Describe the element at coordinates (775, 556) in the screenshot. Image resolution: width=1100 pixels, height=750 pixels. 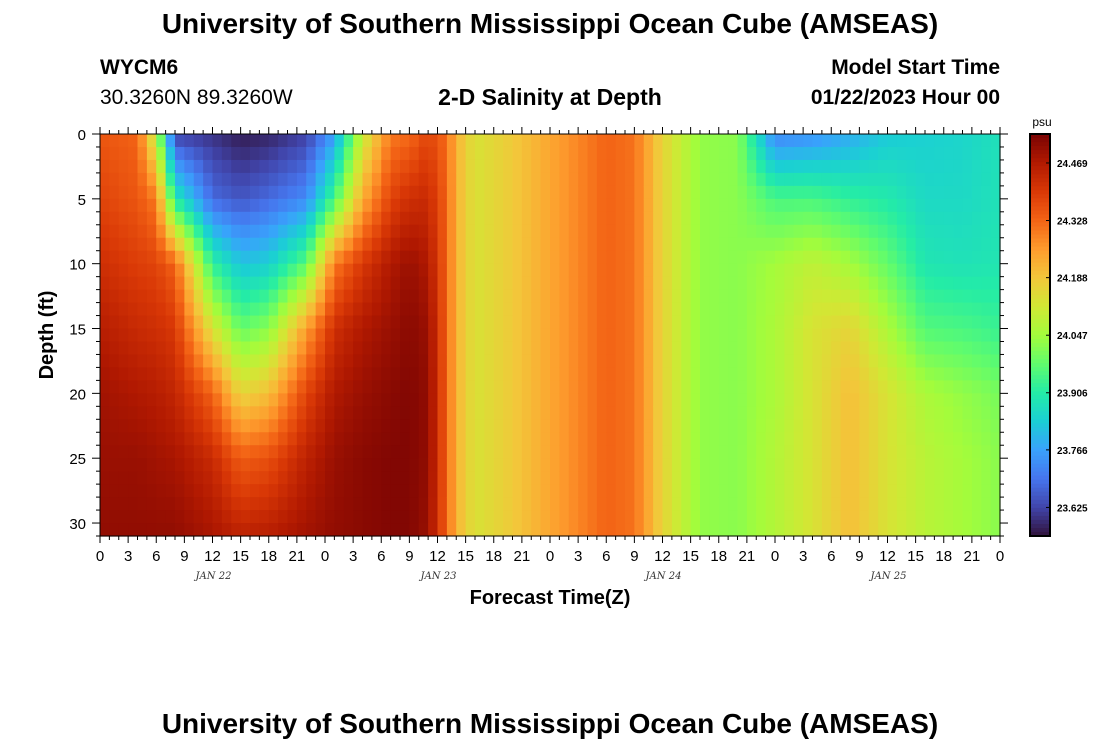
I see `x-tick-label: 0` at that location.